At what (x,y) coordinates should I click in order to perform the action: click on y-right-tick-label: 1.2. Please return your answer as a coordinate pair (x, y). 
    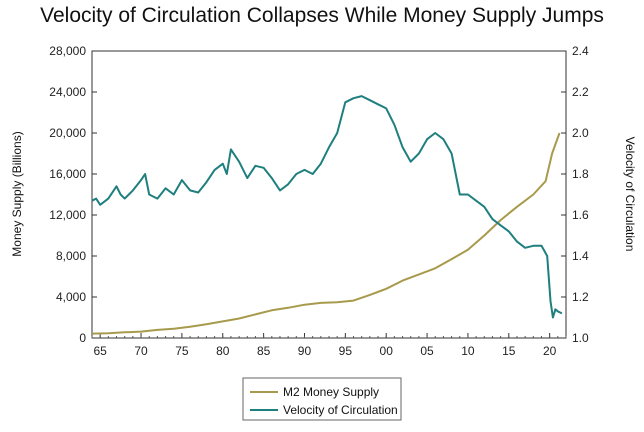
    Looking at the image, I should click on (580, 297).